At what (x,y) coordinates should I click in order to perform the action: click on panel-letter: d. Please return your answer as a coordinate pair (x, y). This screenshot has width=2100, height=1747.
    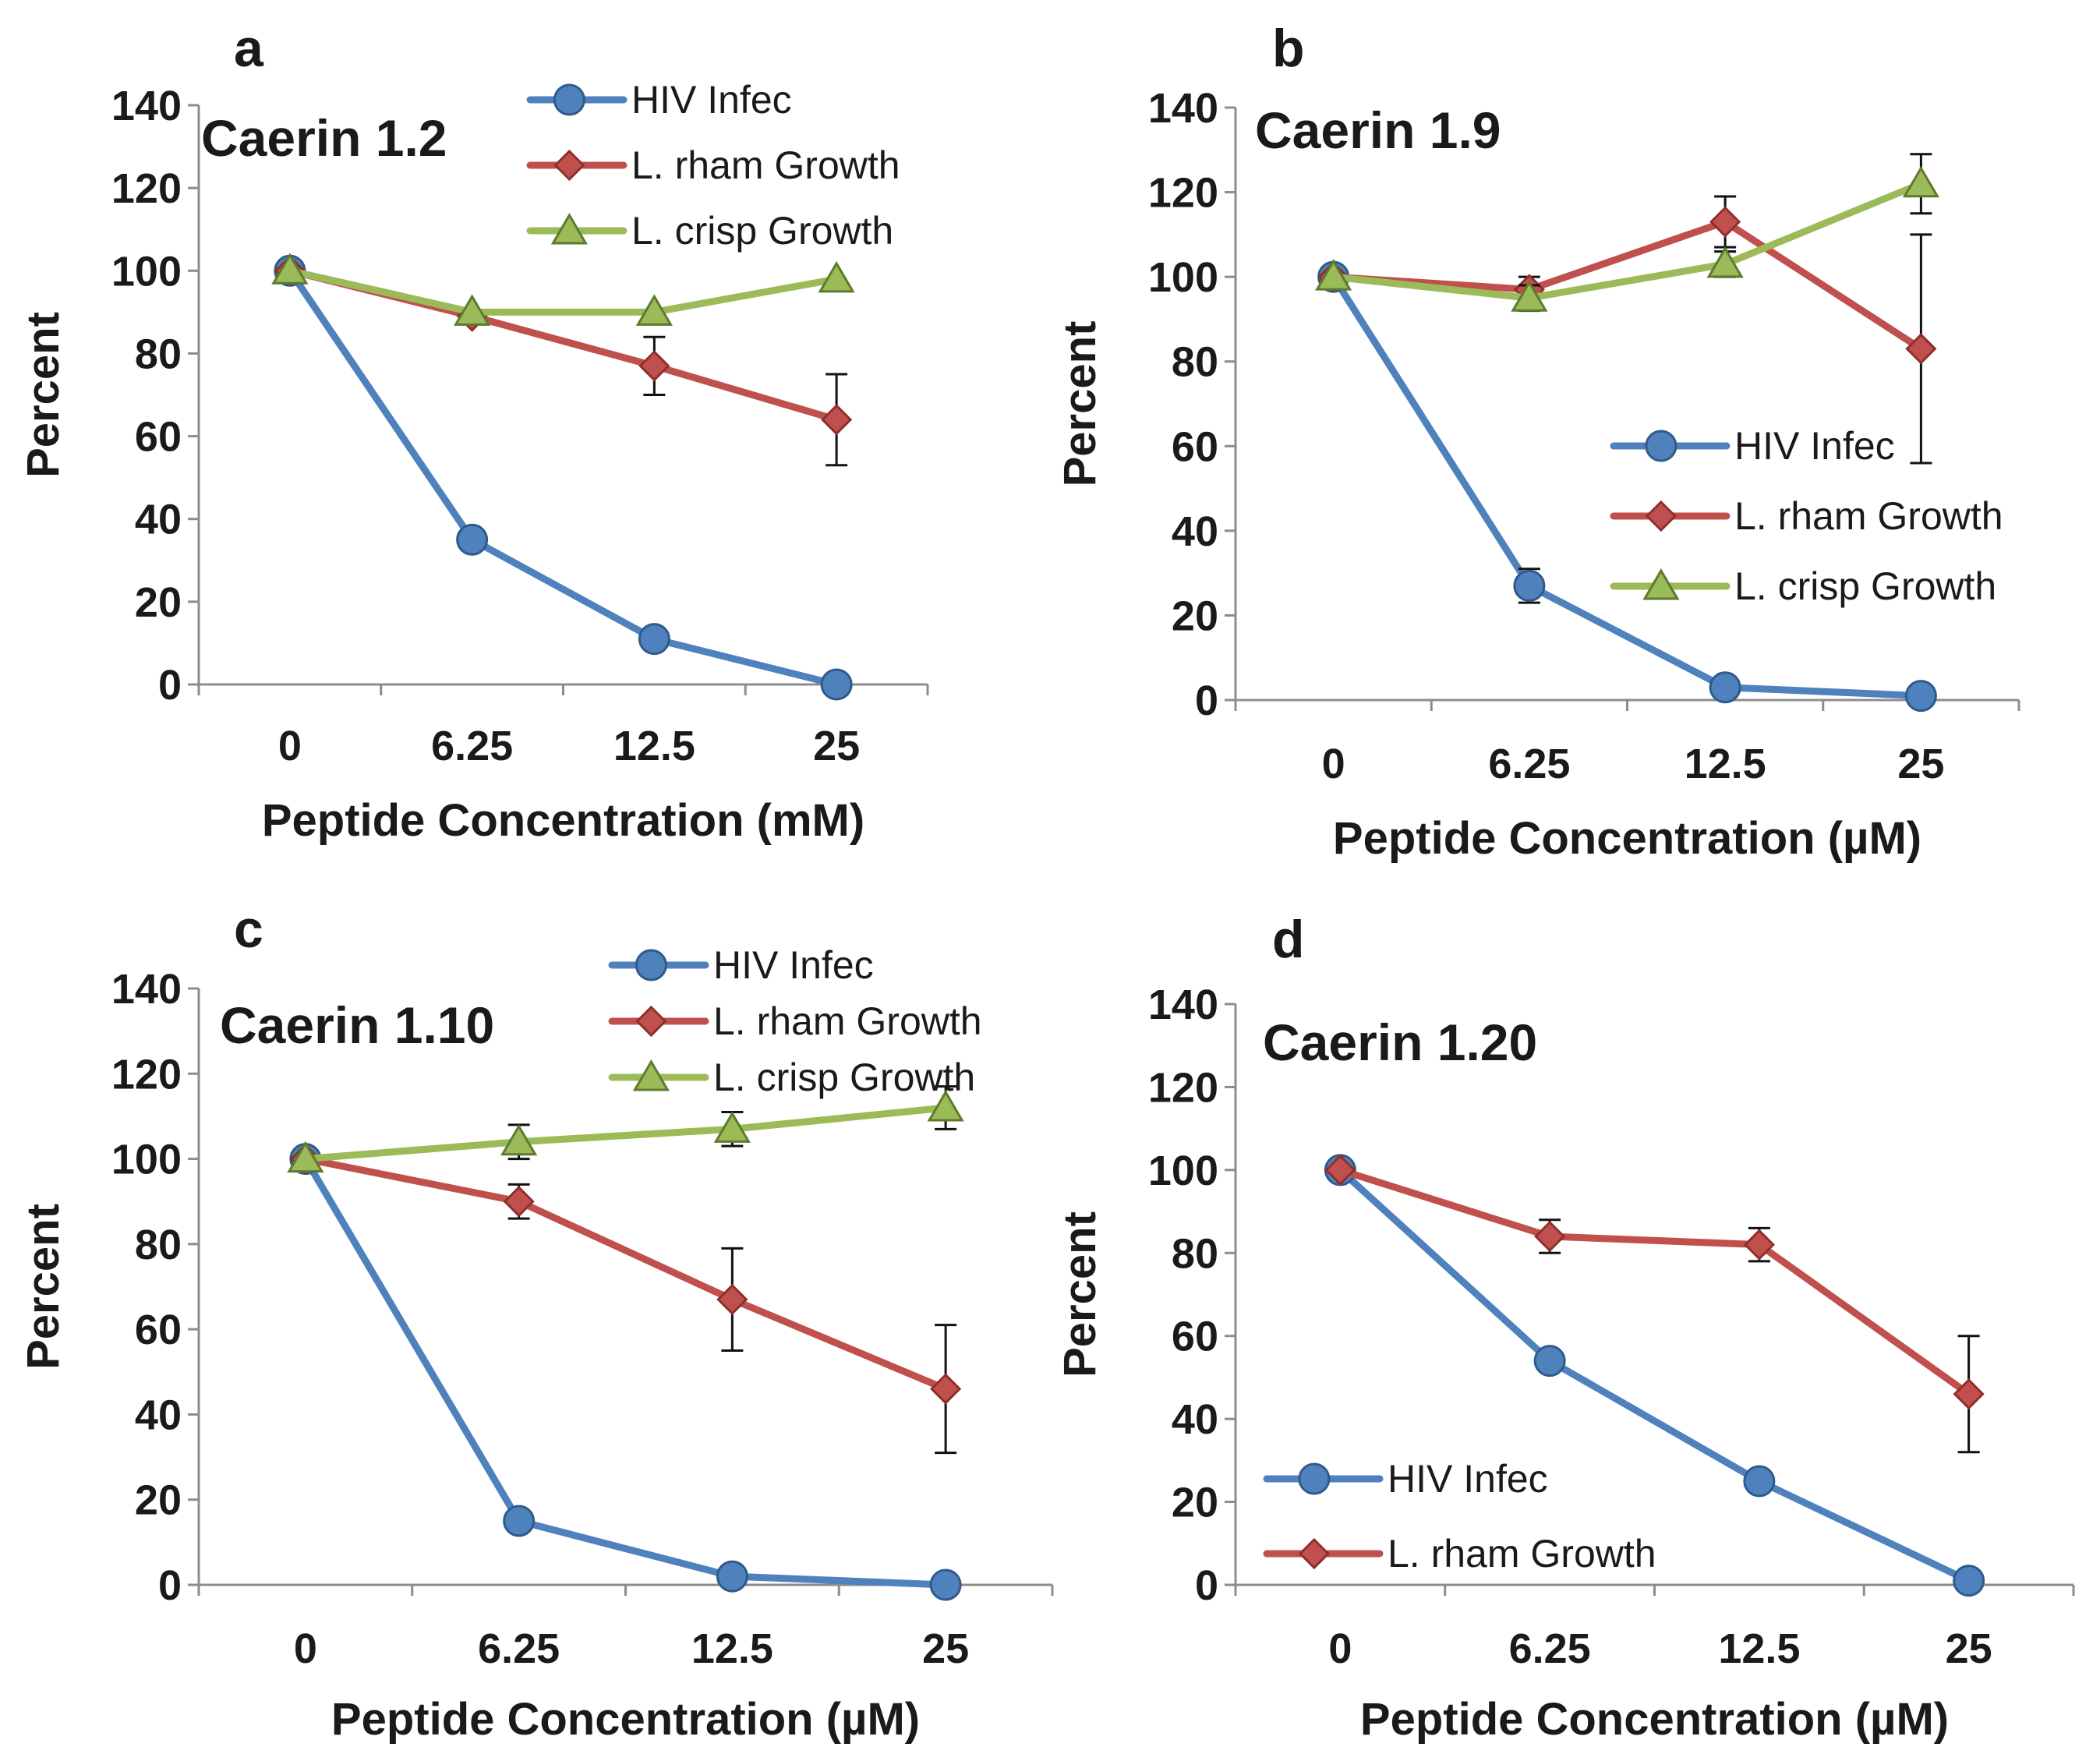
    Looking at the image, I should click on (1288, 939).